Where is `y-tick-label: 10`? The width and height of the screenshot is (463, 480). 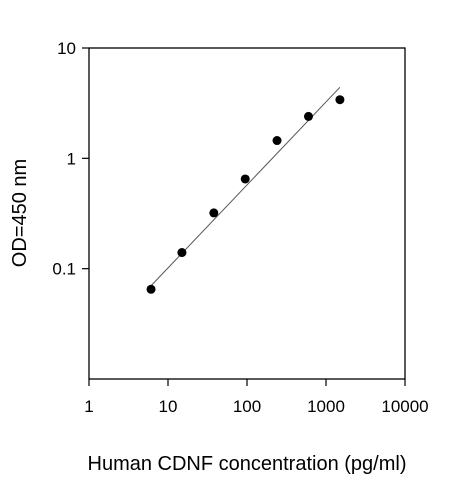 y-tick-label: 10 is located at coordinates (66, 48).